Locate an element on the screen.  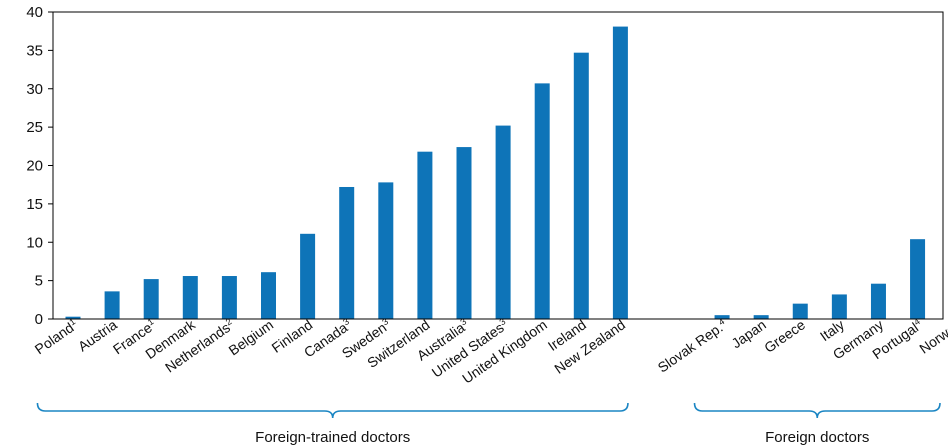
y-tick-label: 15 is located at coordinates (34, 204).